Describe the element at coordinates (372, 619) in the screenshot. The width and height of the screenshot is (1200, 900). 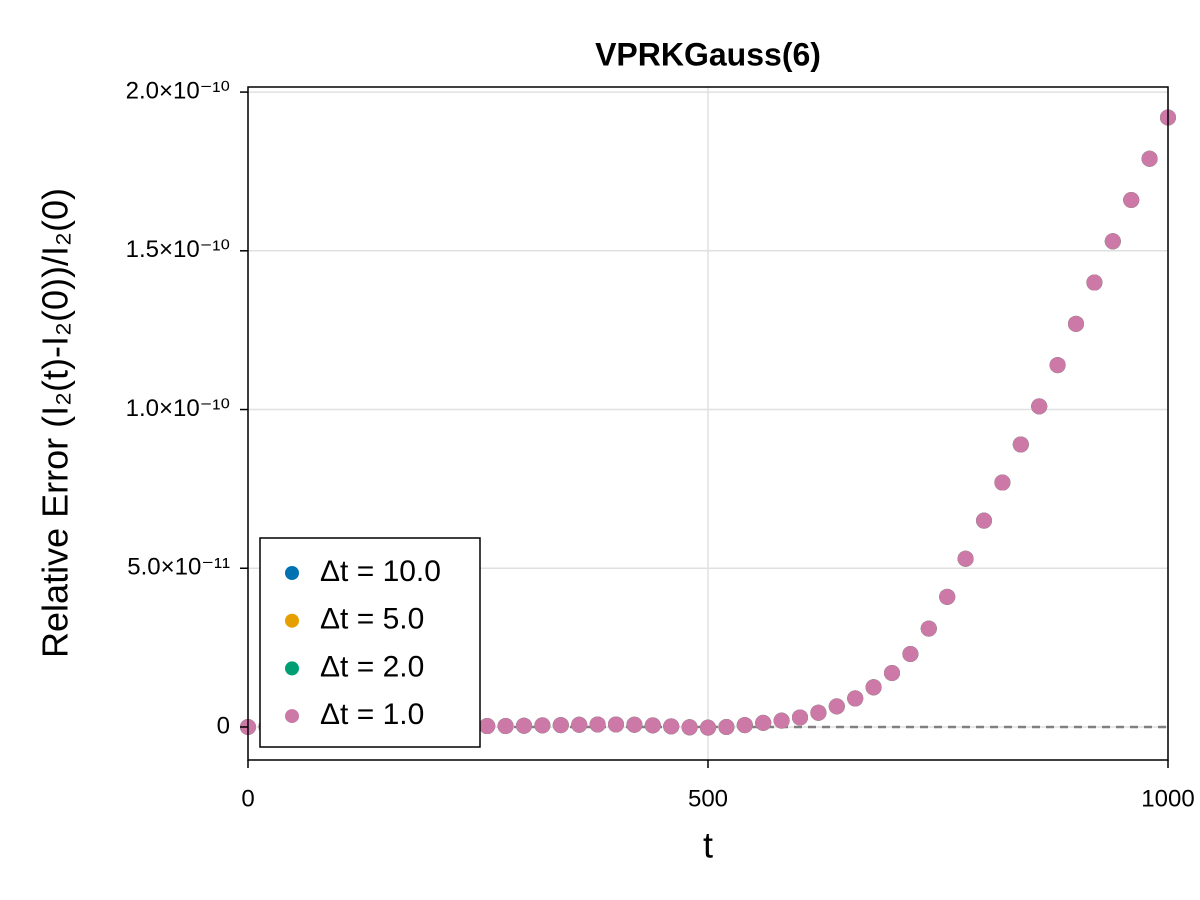
I see `legend-label: Δt = 5.0` at that location.